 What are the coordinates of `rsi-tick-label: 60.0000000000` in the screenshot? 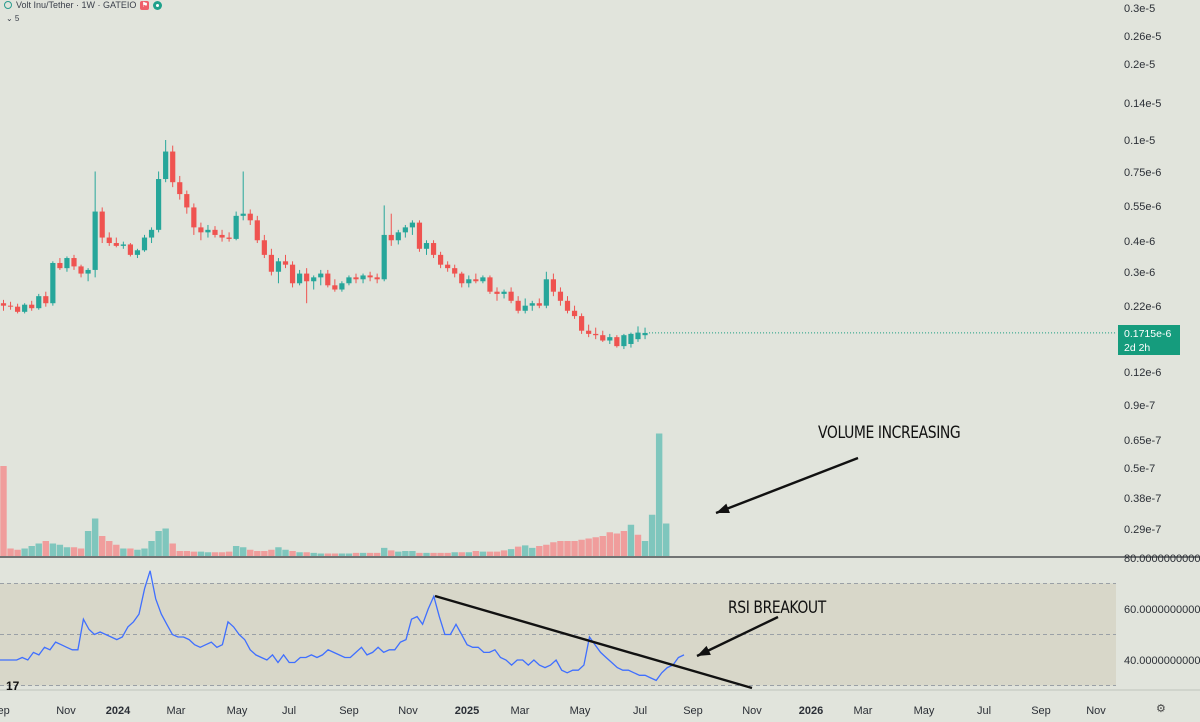 It's located at (1162, 610).